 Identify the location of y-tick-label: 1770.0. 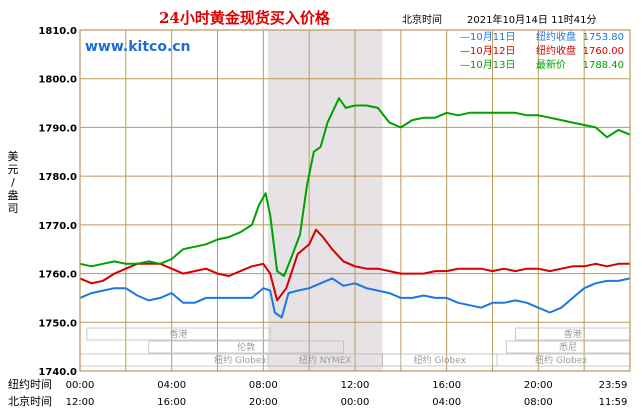
(57, 226).